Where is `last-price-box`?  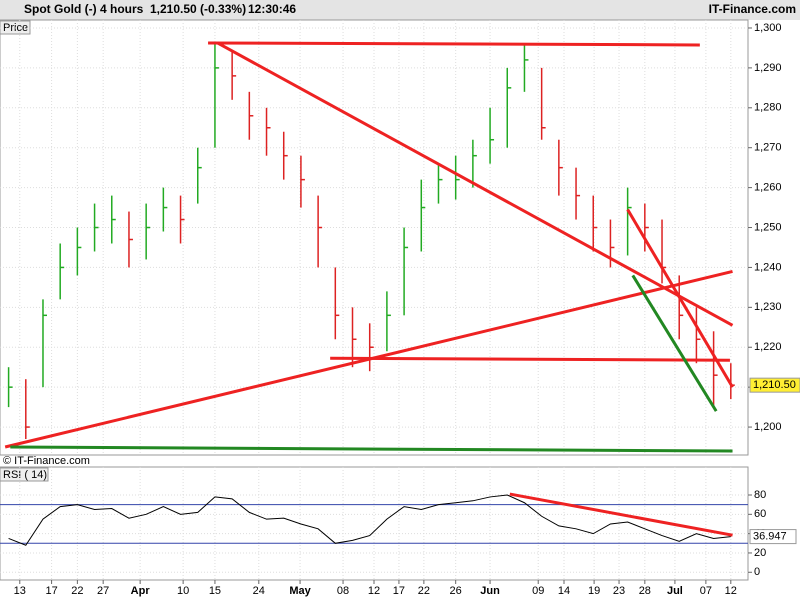
last-price-box is located at coordinates (774, 385).